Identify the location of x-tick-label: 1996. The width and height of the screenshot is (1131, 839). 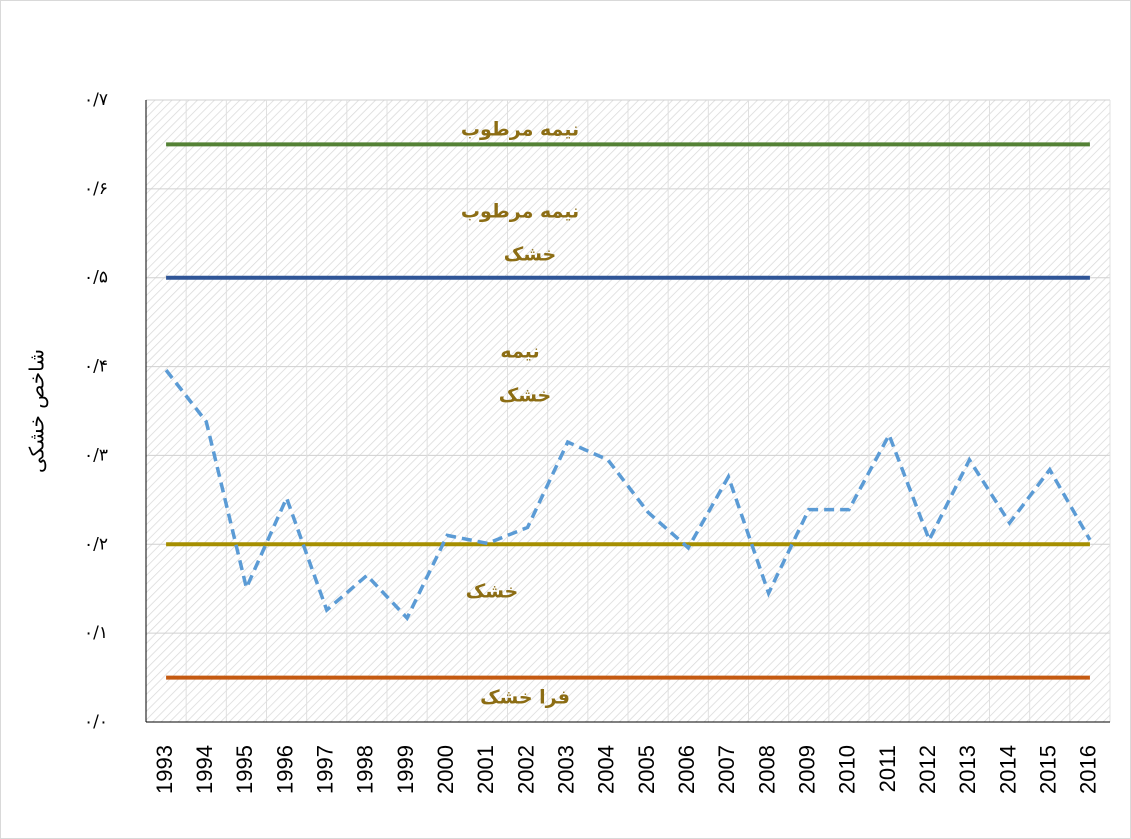
(284, 769).